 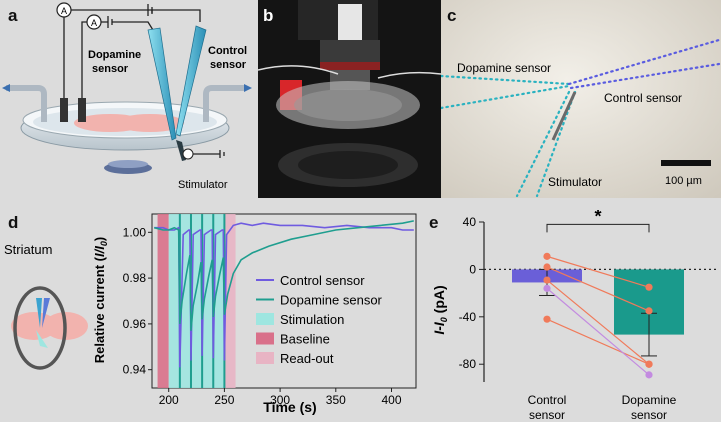 I want to click on y-tick-label: 0.96, so click(x=135, y=324).